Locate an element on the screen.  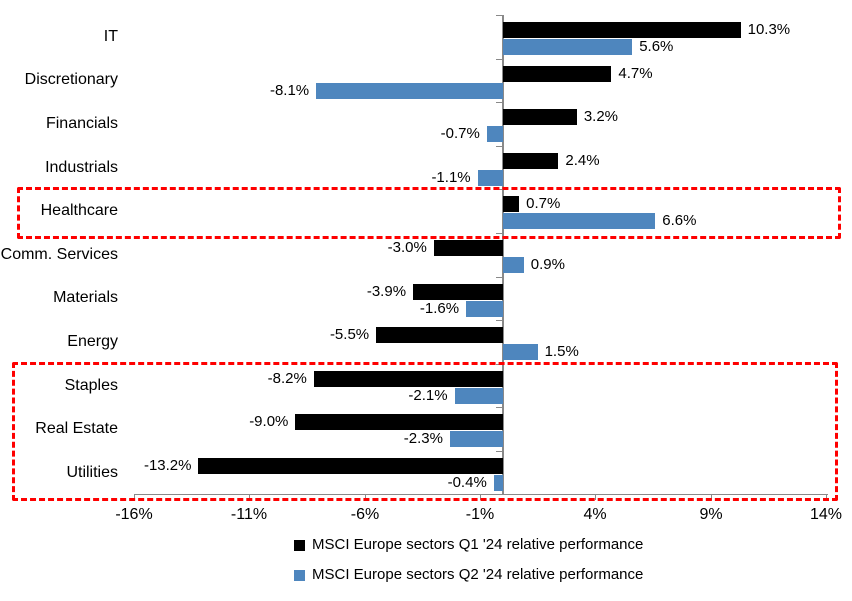
category-label: Real Estate is located at coordinates (76, 429).